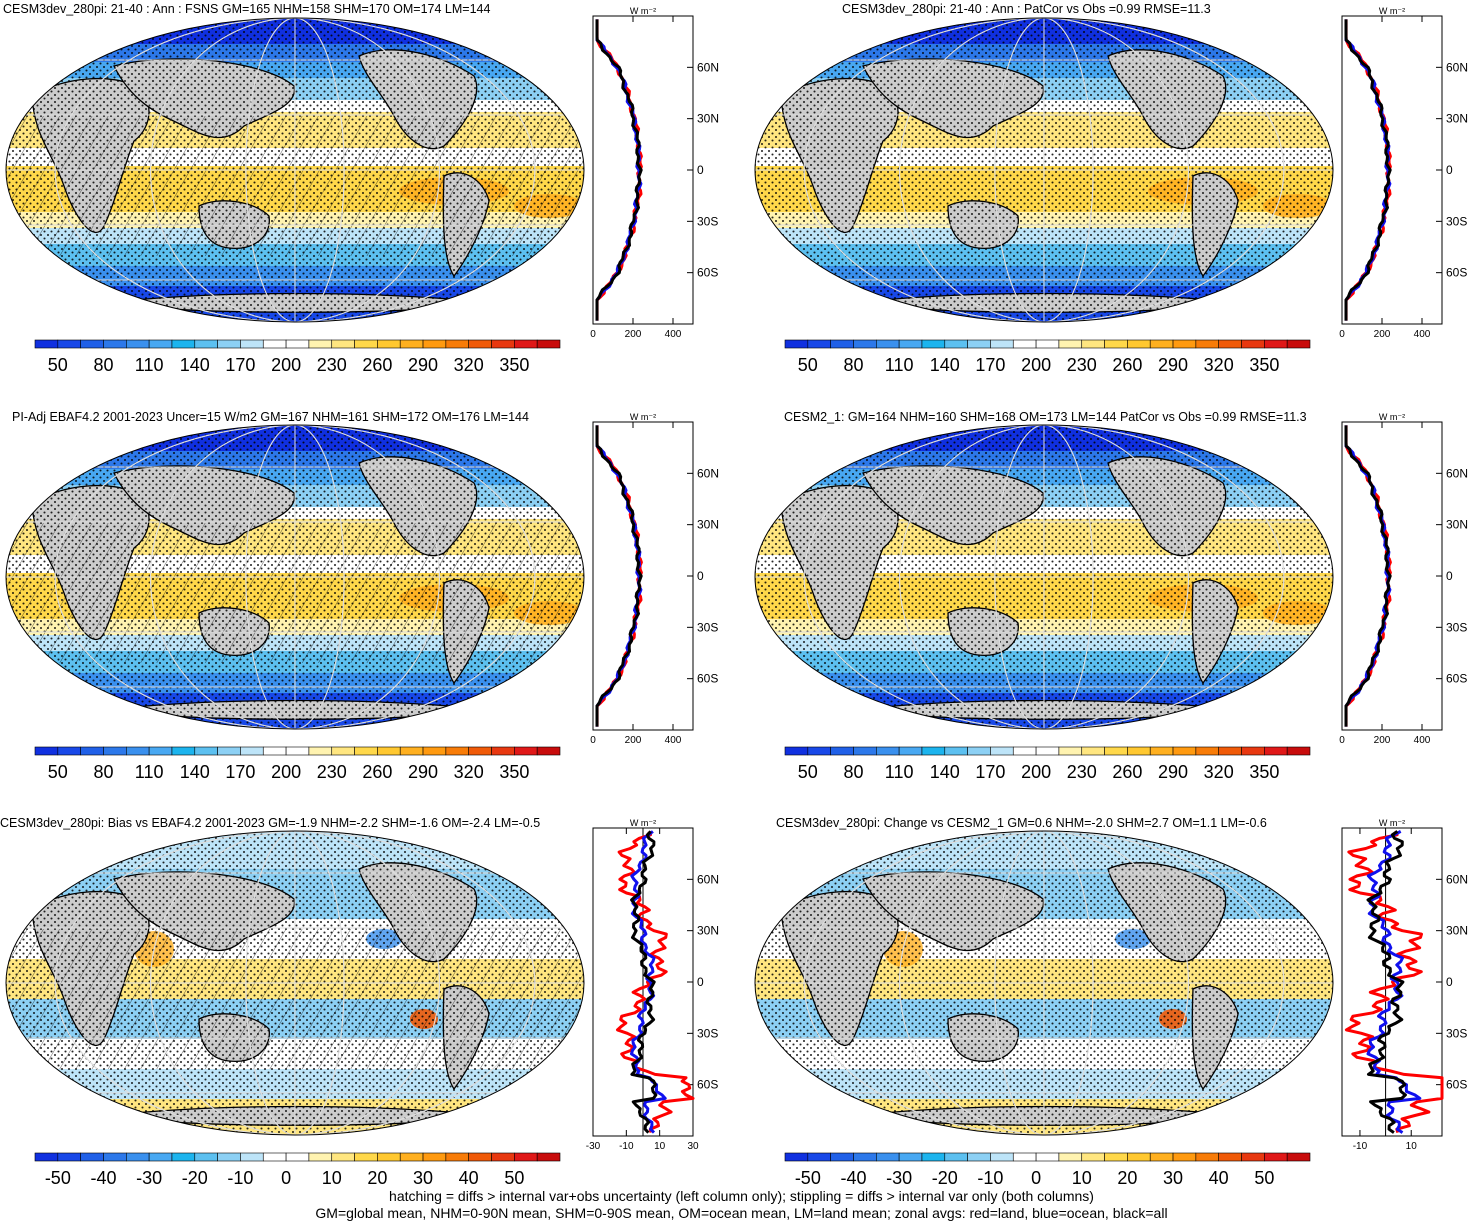  I want to click on zonal-mean-plot: W m⁻² 0 200 400 60N 30N 0 30S 60S, so click(654, 579).